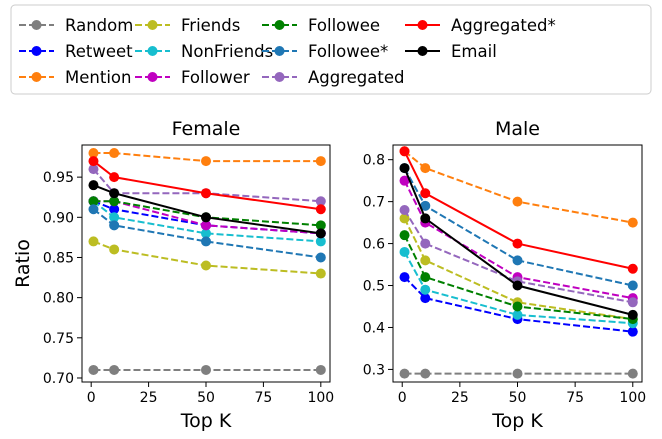 This screenshot has height=439, width=662. I want to click on male-point-friends, so click(425, 260).